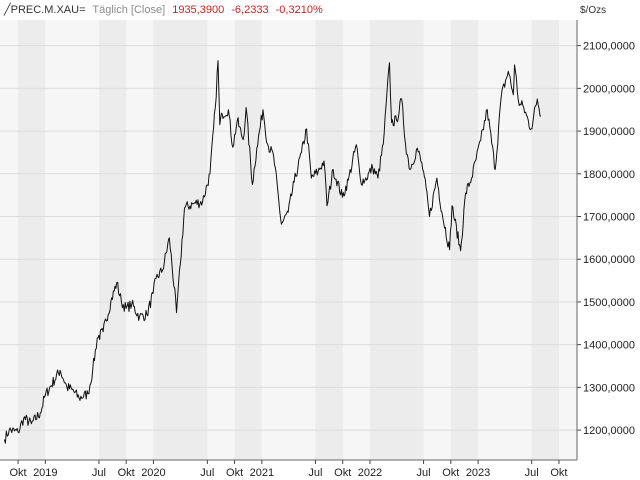 The height and width of the screenshot is (480, 640). I want to click on x-tick-label: 2019, so click(45, 473).